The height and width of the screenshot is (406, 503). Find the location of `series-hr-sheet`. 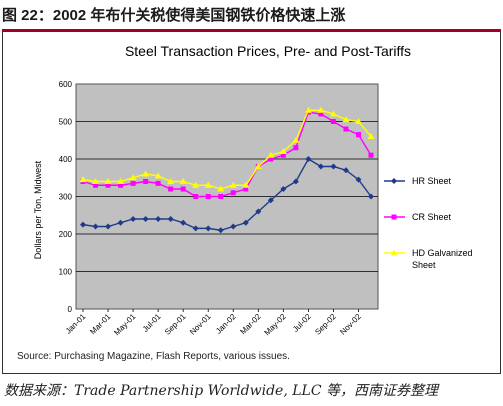

series-hr-sheet is located at coordinates (227, 195).